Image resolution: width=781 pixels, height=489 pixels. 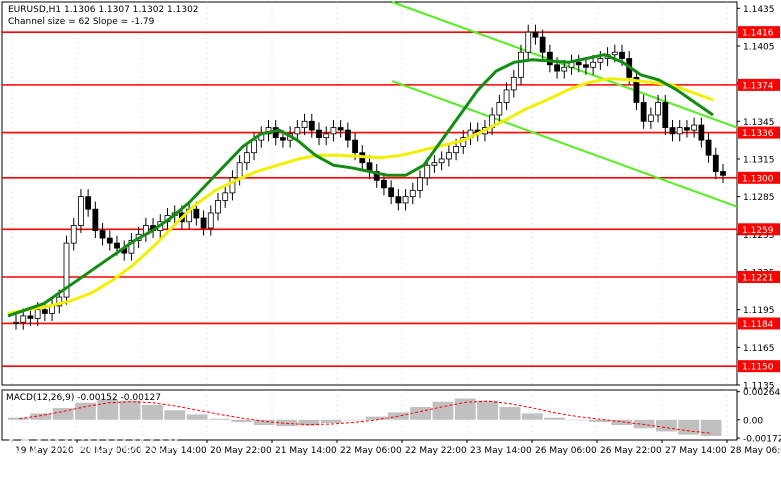 I want to click on level-tag-label: 1.1374, so click(x=758, y=86).